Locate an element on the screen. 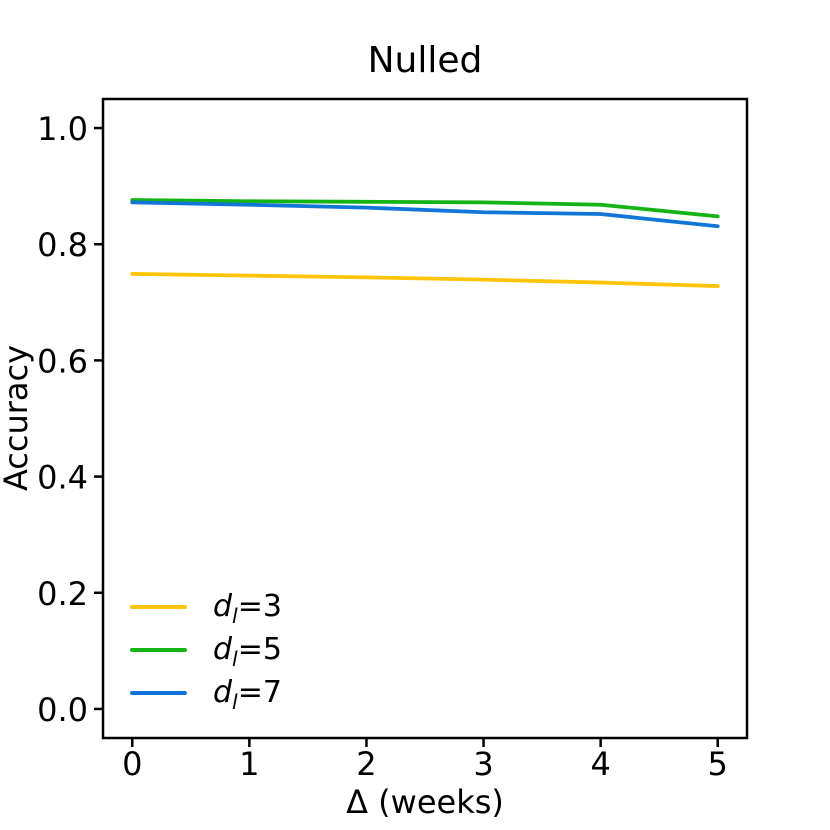  legend-item-dl7: dl=7 is located at coordinates (206, 694).